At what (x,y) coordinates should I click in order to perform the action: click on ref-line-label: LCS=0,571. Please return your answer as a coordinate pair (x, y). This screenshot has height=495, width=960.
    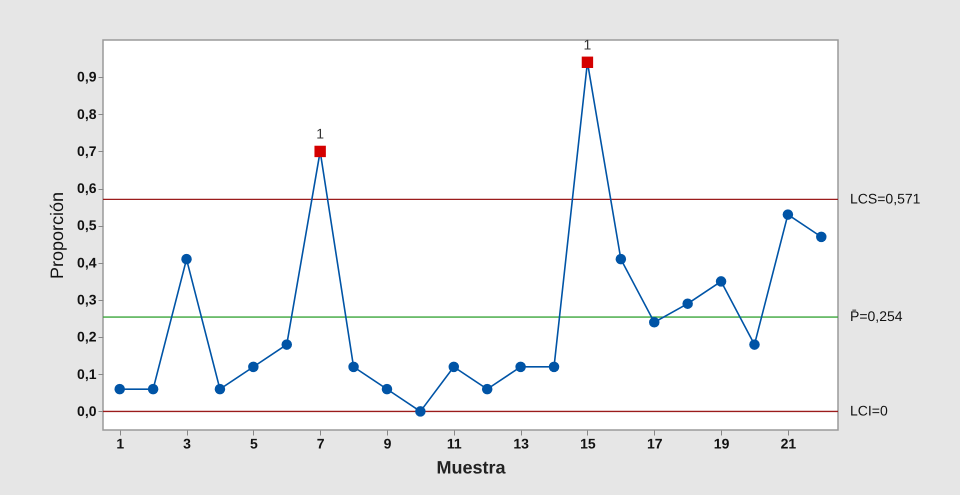
    Looking at the image, I should click on (885, 198).